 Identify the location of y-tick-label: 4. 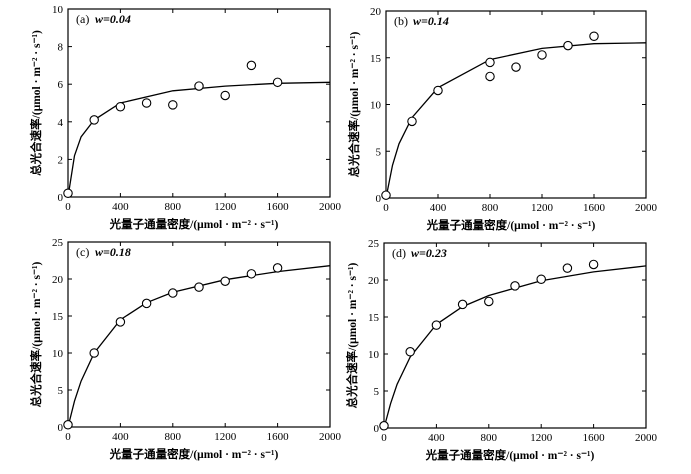
(61, 123).